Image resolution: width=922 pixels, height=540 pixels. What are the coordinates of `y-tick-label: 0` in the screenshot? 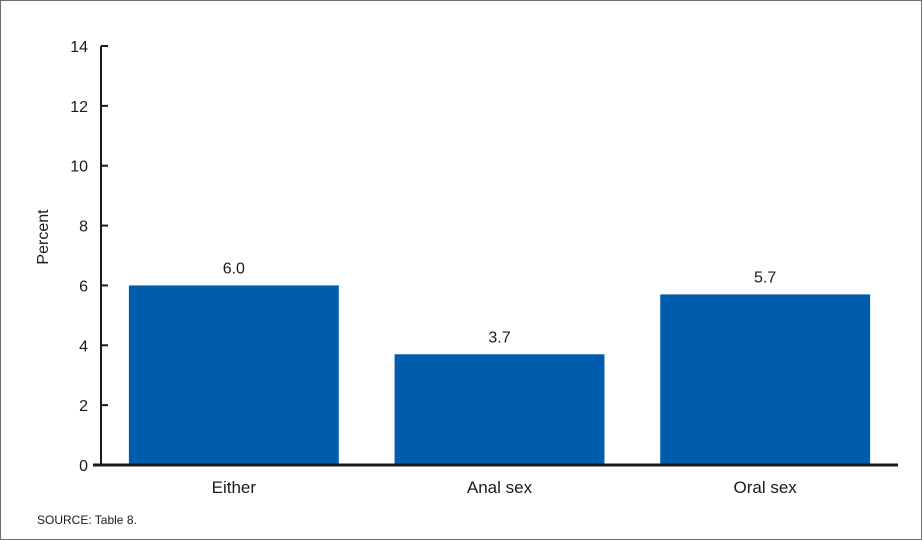 It's located at (83, 466).